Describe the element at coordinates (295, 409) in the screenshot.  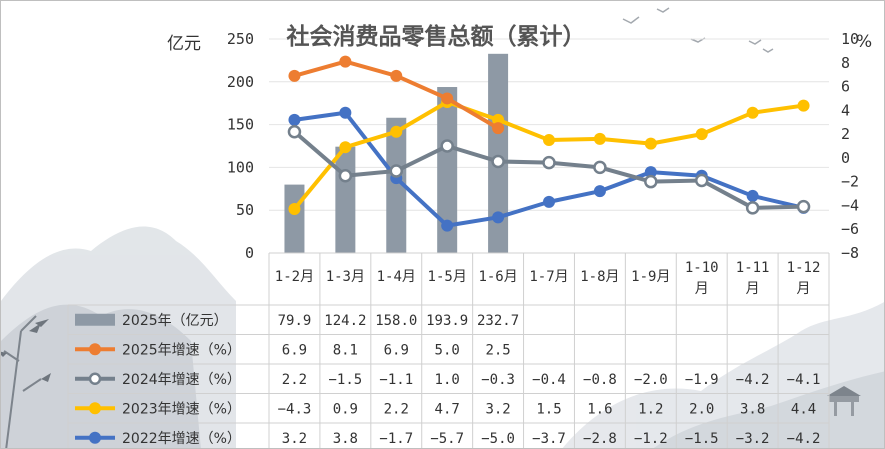
I see `table-cell: −4.3` at that location.